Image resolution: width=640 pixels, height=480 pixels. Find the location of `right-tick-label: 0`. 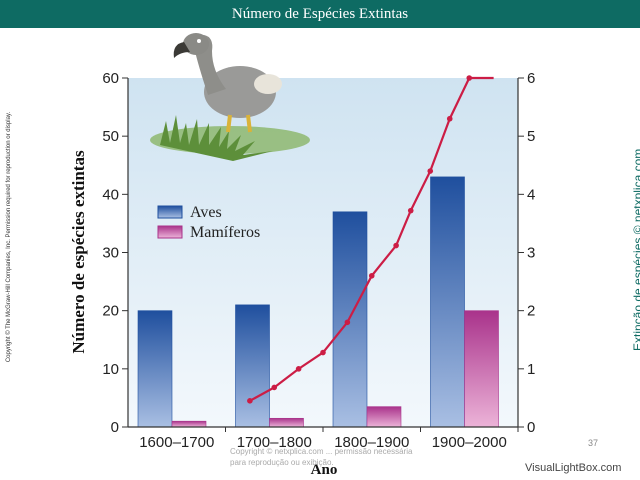

right-tick-label: 0 is located at coordinates (531, 427).